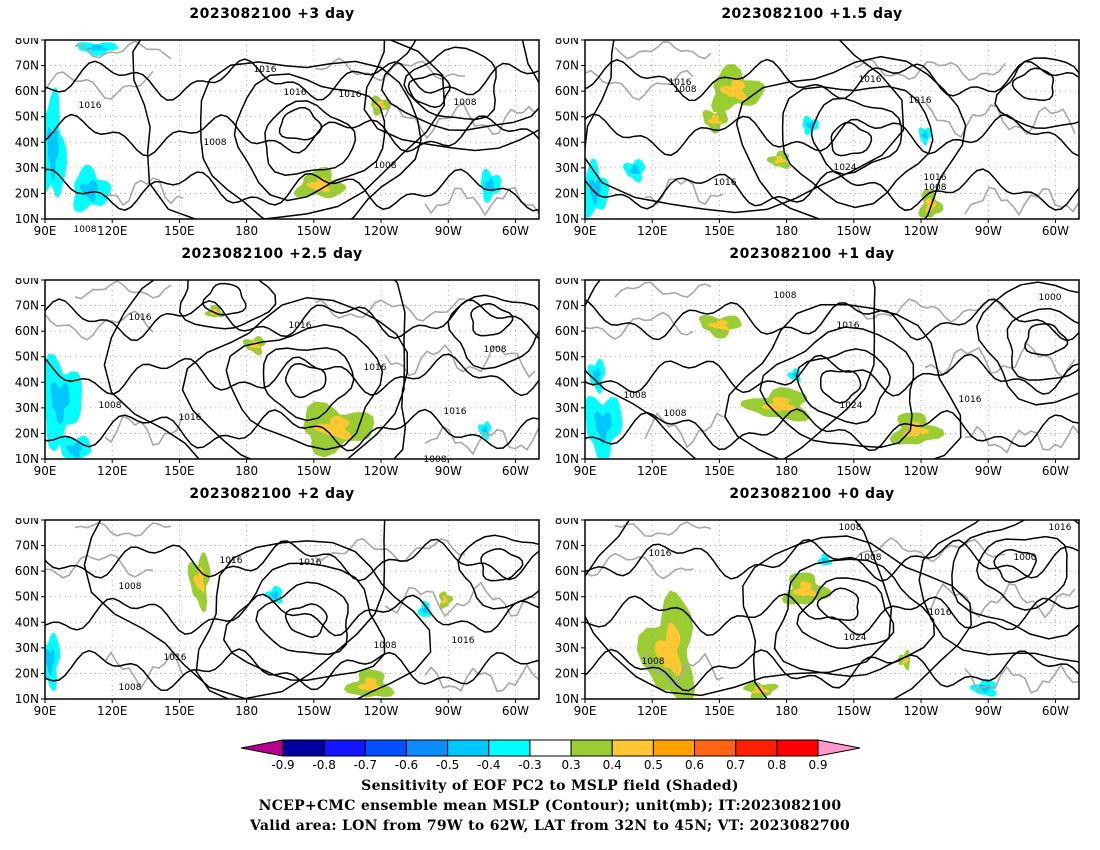  Describe the element at coordinates (272, 14) in the screenshot. I see `panel-title: 2023082100 +3 day` at that location.